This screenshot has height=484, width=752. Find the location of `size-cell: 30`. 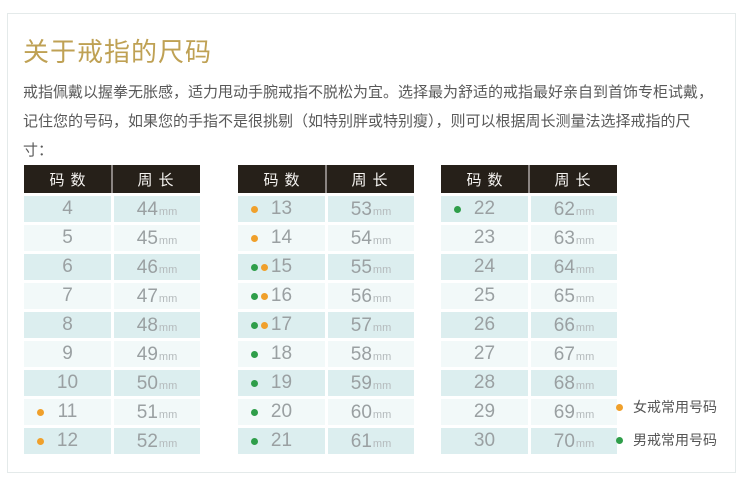

size-cell: 30 is located at coordinates (484, 441).